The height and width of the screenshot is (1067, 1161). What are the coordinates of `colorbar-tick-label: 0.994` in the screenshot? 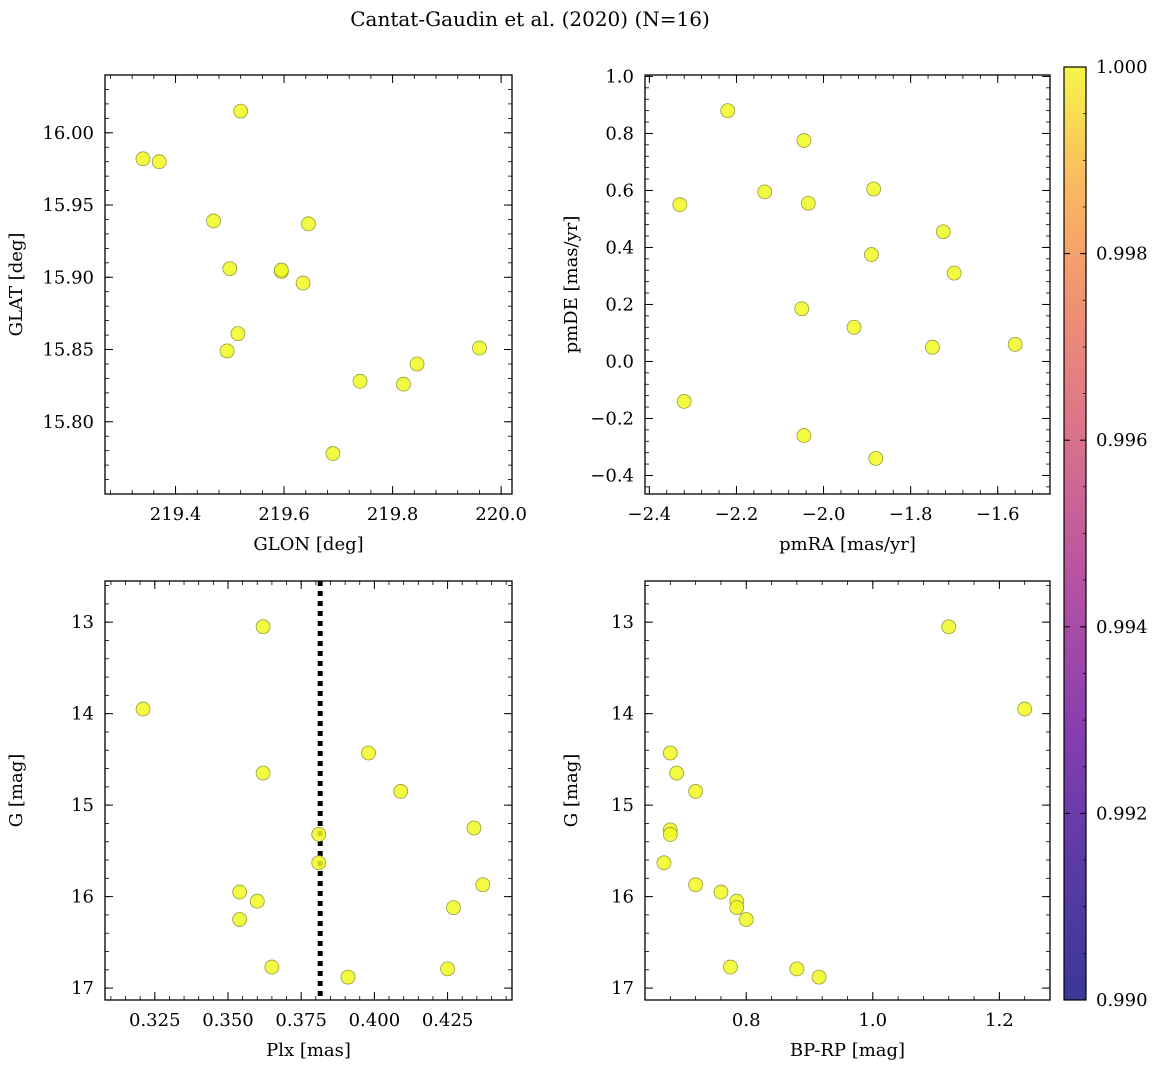 It's located at (1122, 627).